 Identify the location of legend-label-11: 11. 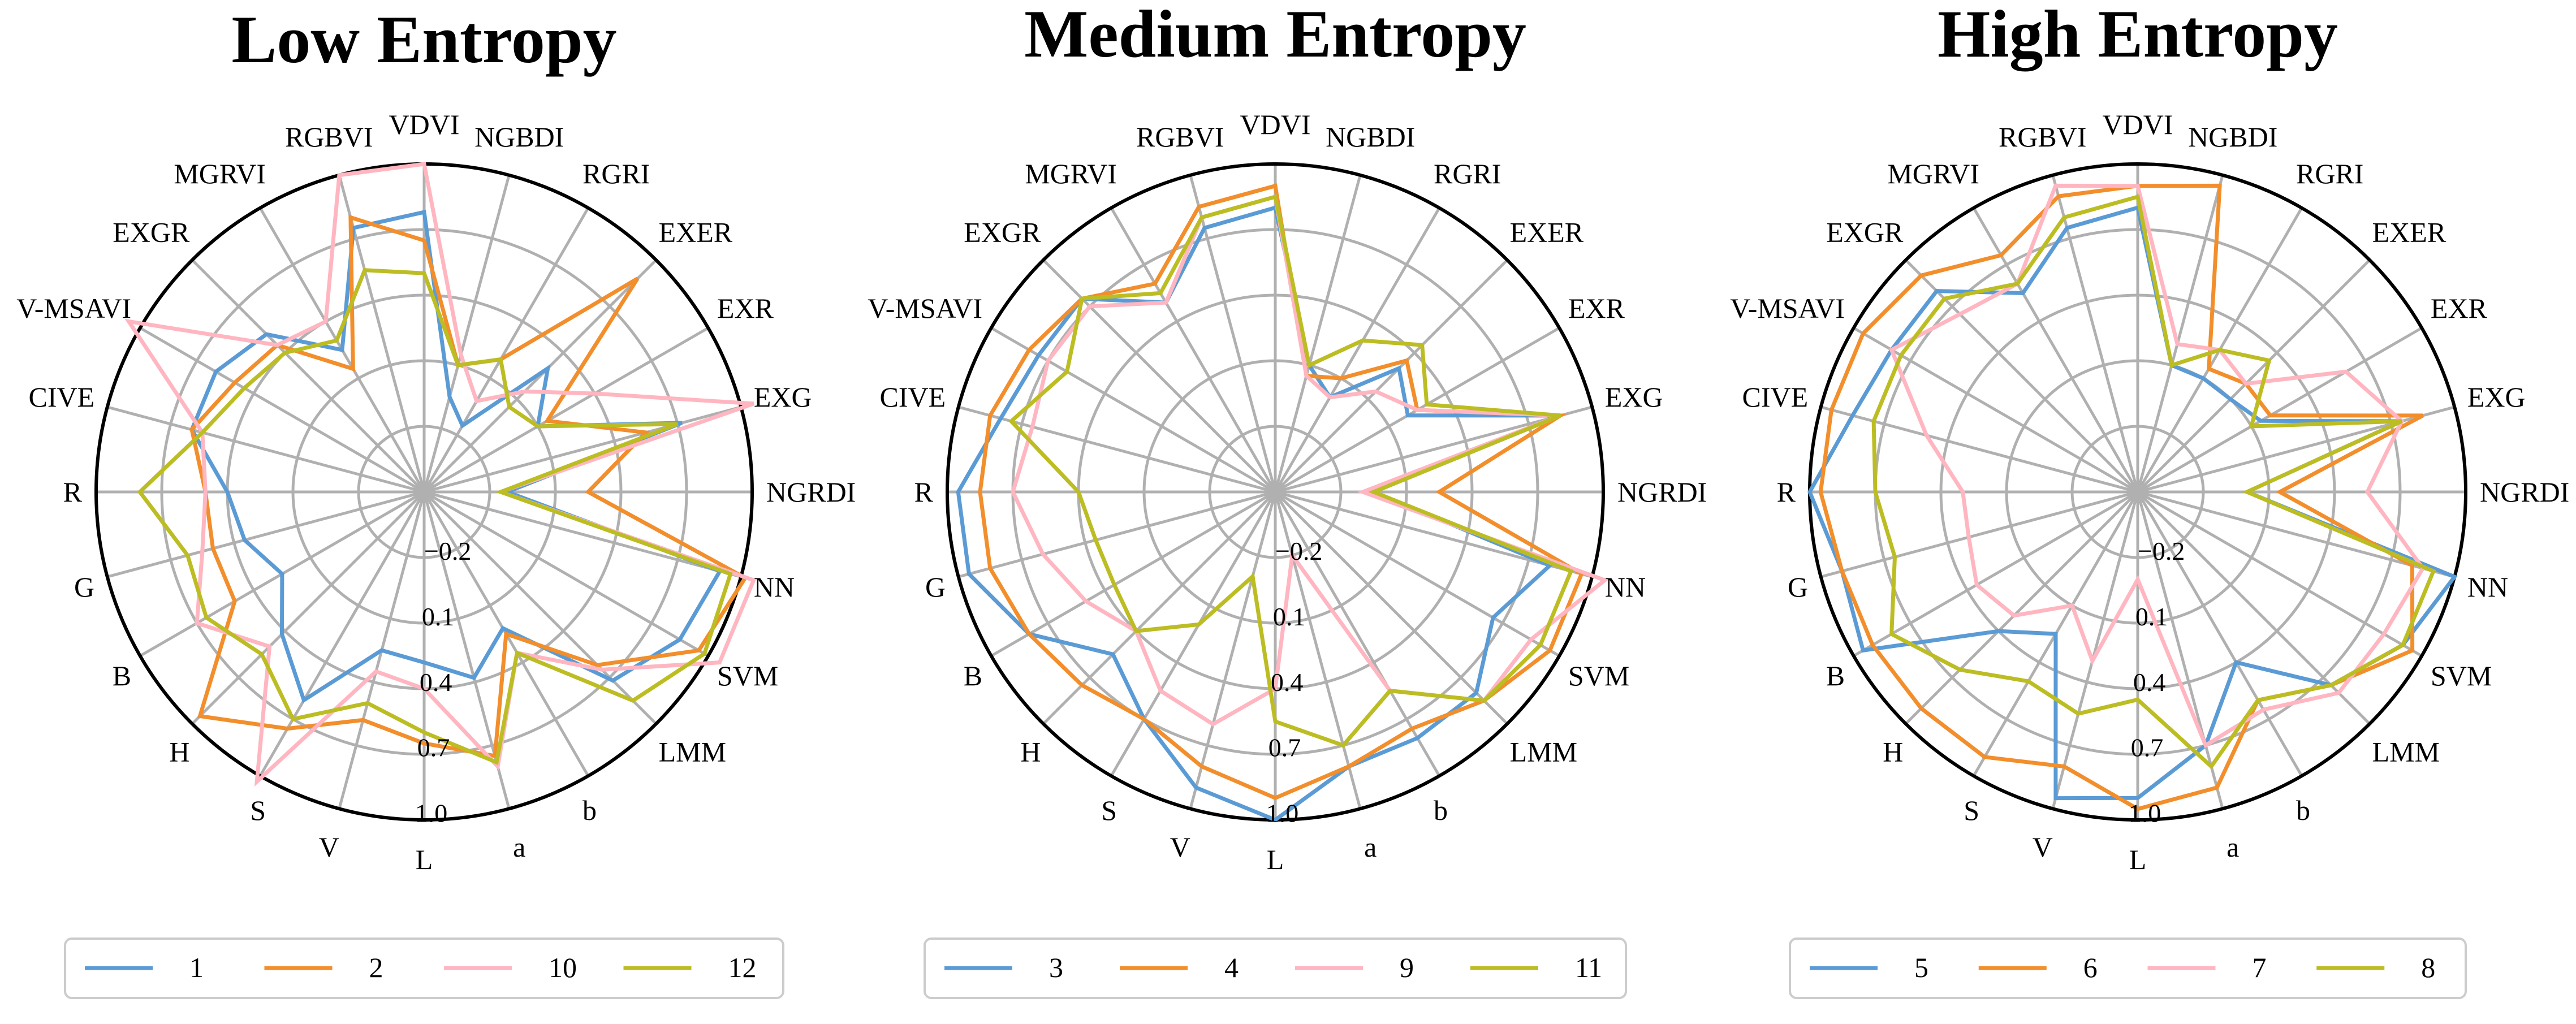
(1589, 968).